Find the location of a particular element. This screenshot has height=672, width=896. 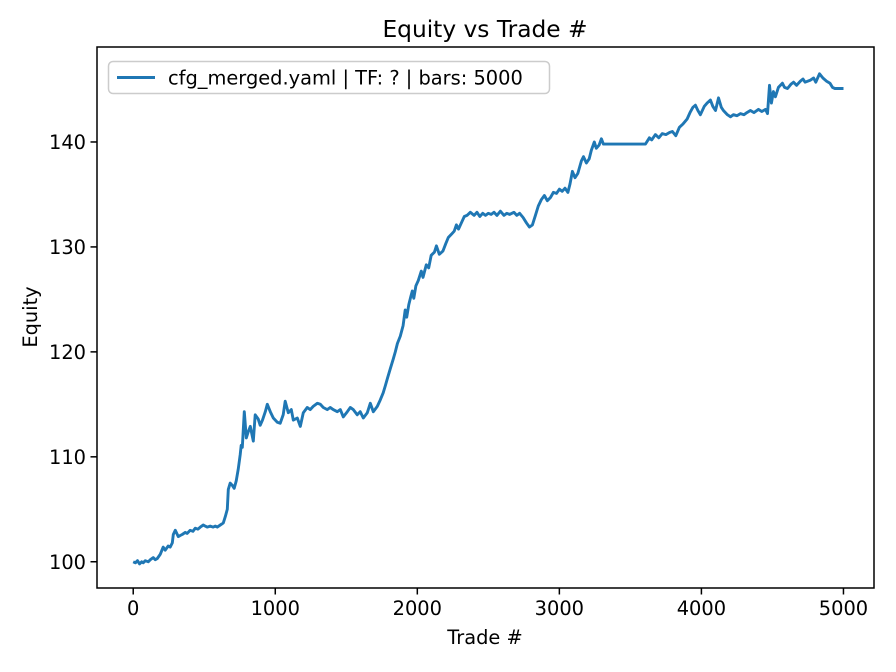

x-ticks: 0 1000 2000 3000 4000 5000 is located at coordinates (497, 604).